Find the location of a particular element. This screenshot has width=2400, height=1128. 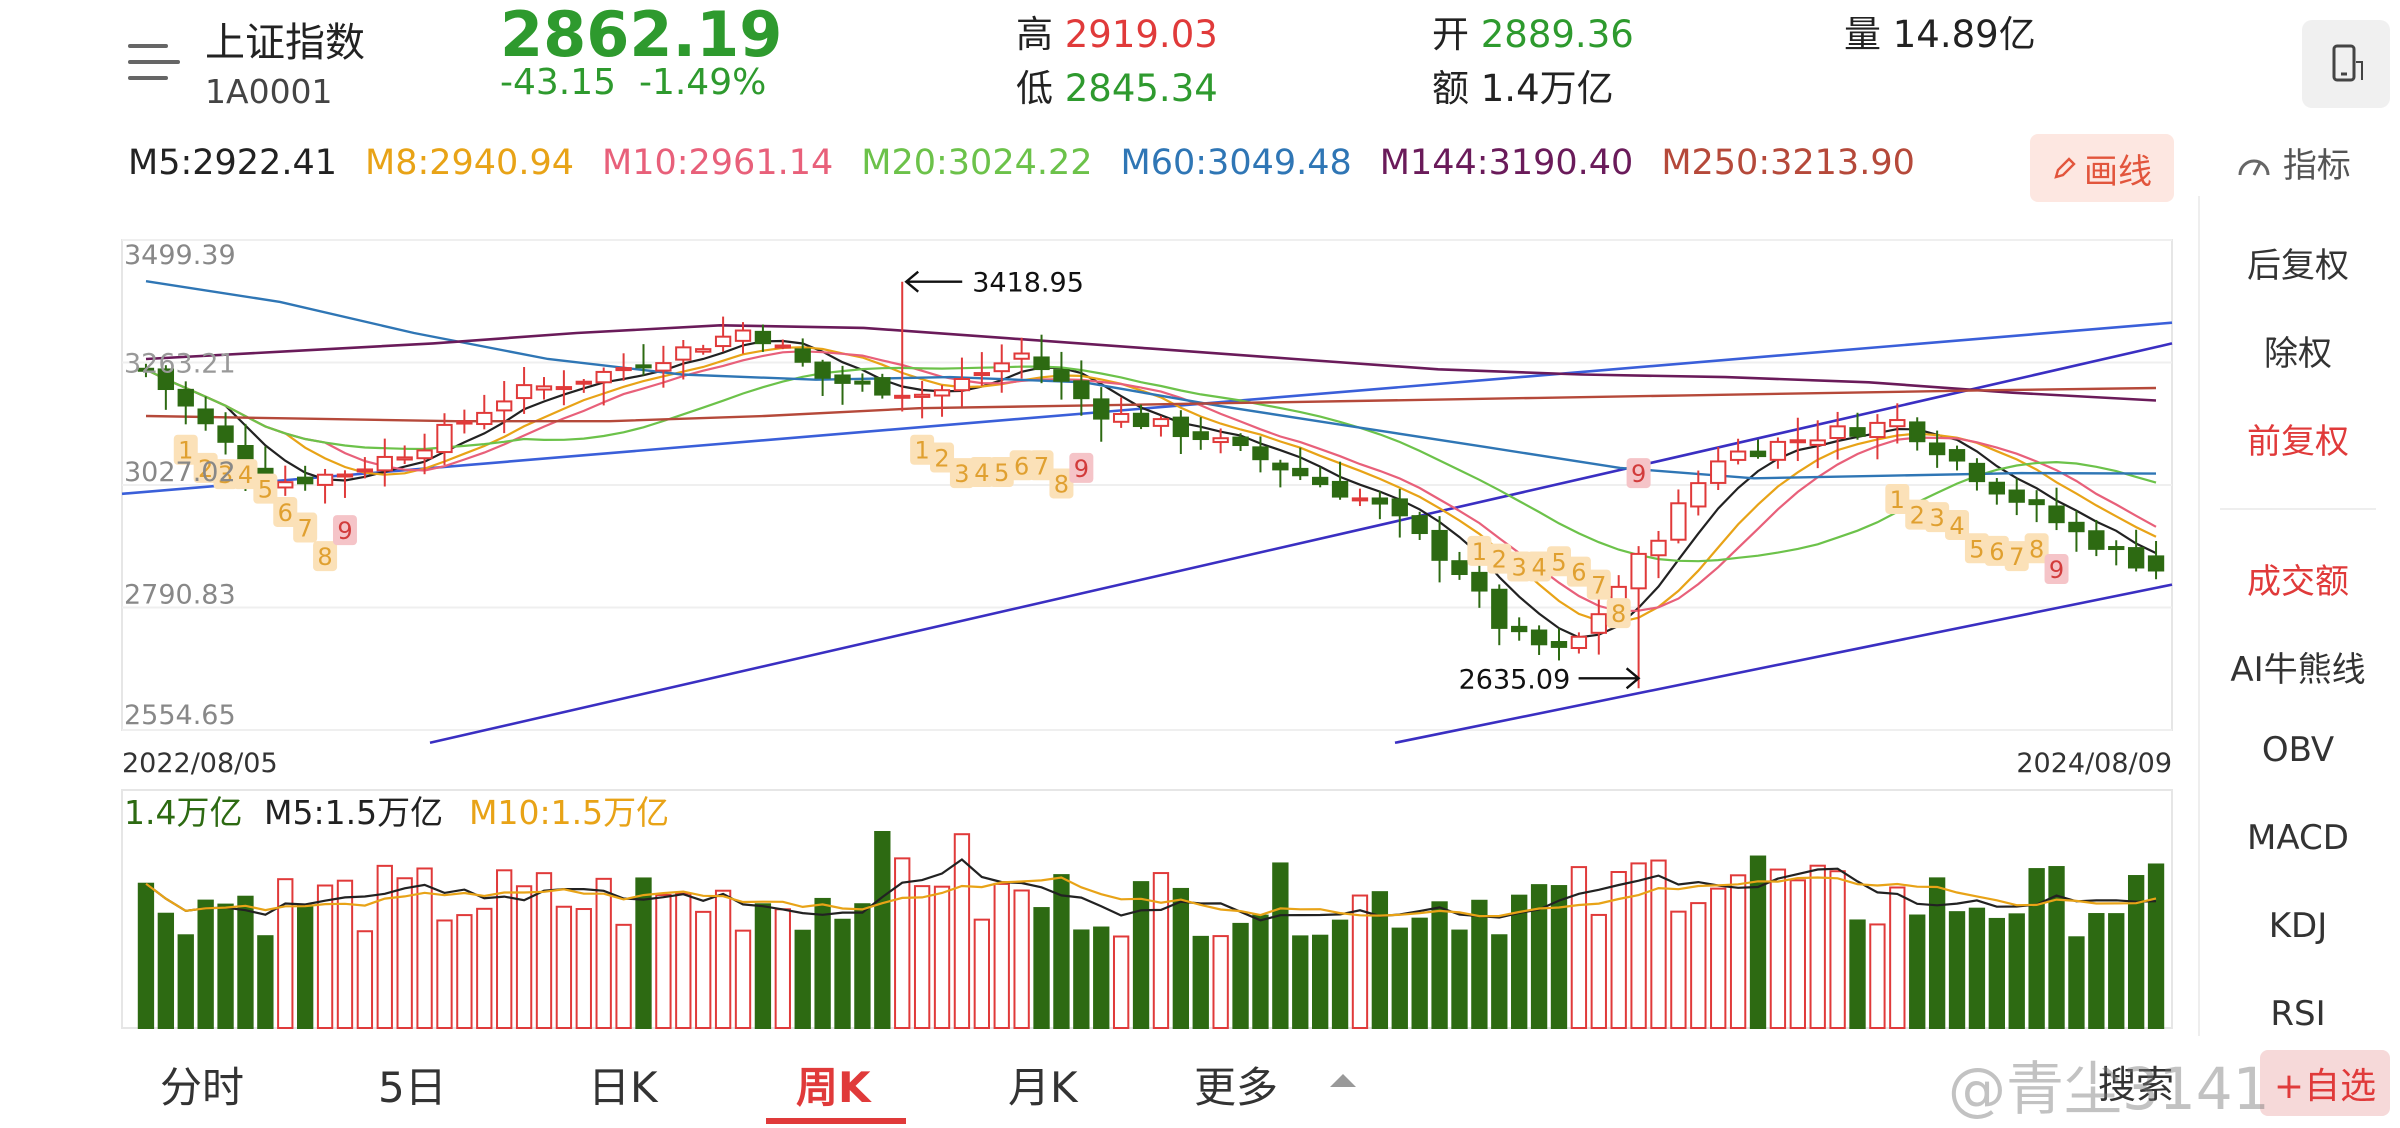

y-tick-label: 3263.21 is located at coordinates (180, 363).